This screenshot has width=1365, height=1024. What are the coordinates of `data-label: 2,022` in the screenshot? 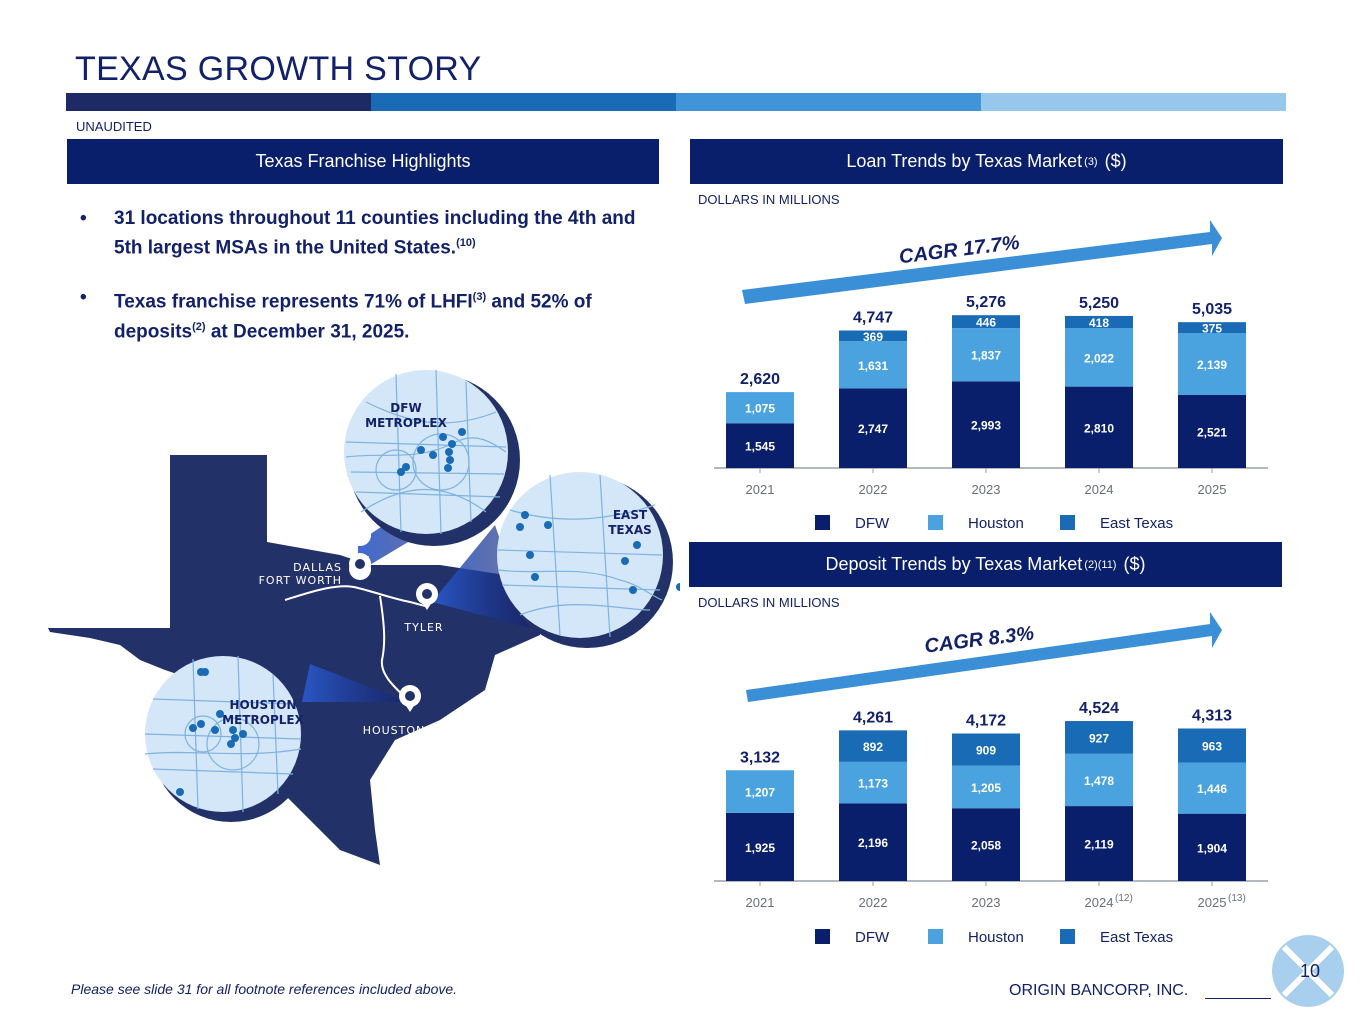 It's located at (1099, 358).